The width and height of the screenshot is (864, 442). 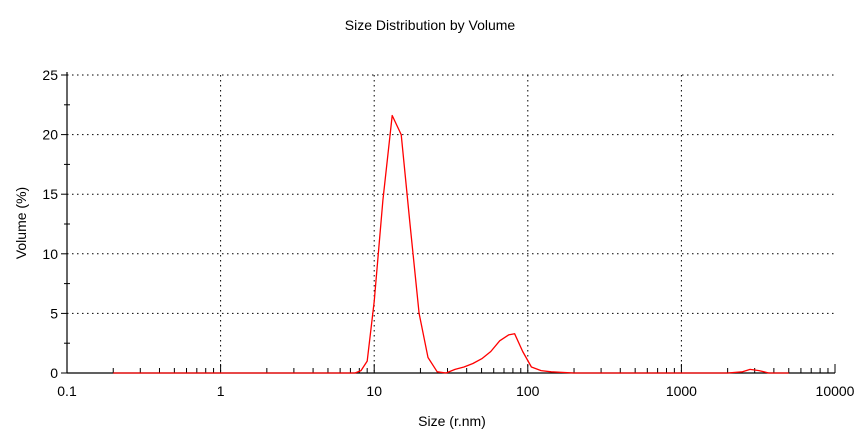 What do you see at coordinates (50, 194) in the screenshot?
I see `y-tick-label: 15` at bounding box center [50, 194].